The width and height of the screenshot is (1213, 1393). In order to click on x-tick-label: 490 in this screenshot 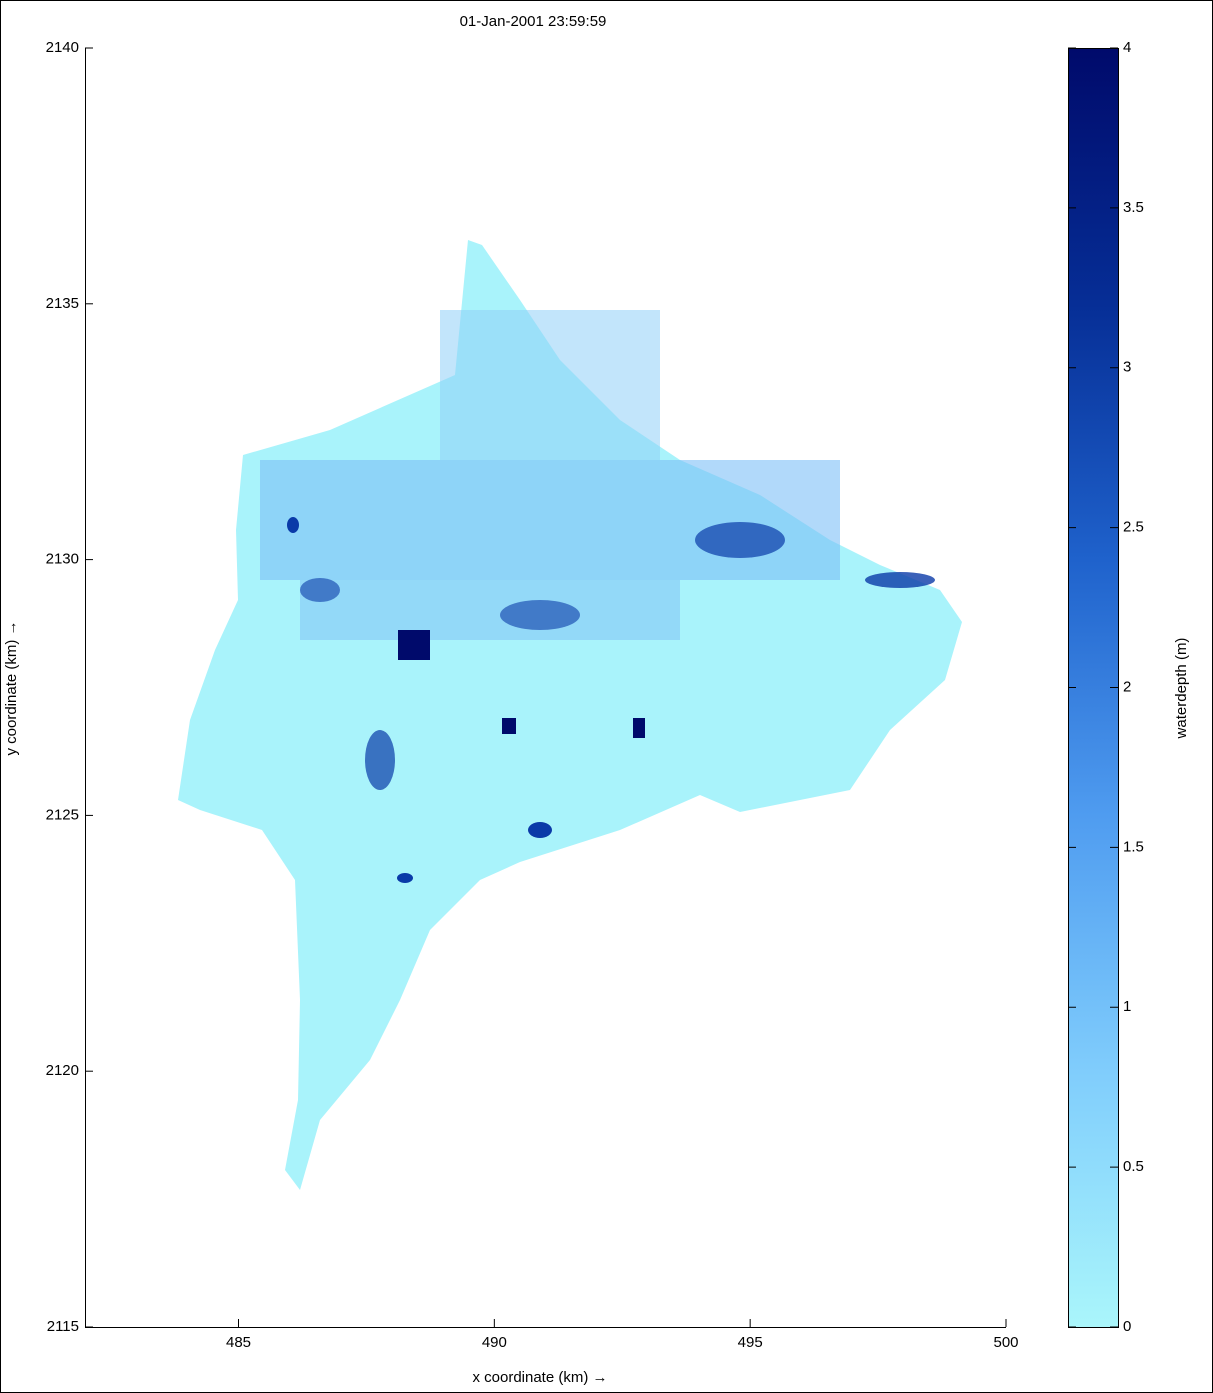, I will do `click(494, 1342)`.